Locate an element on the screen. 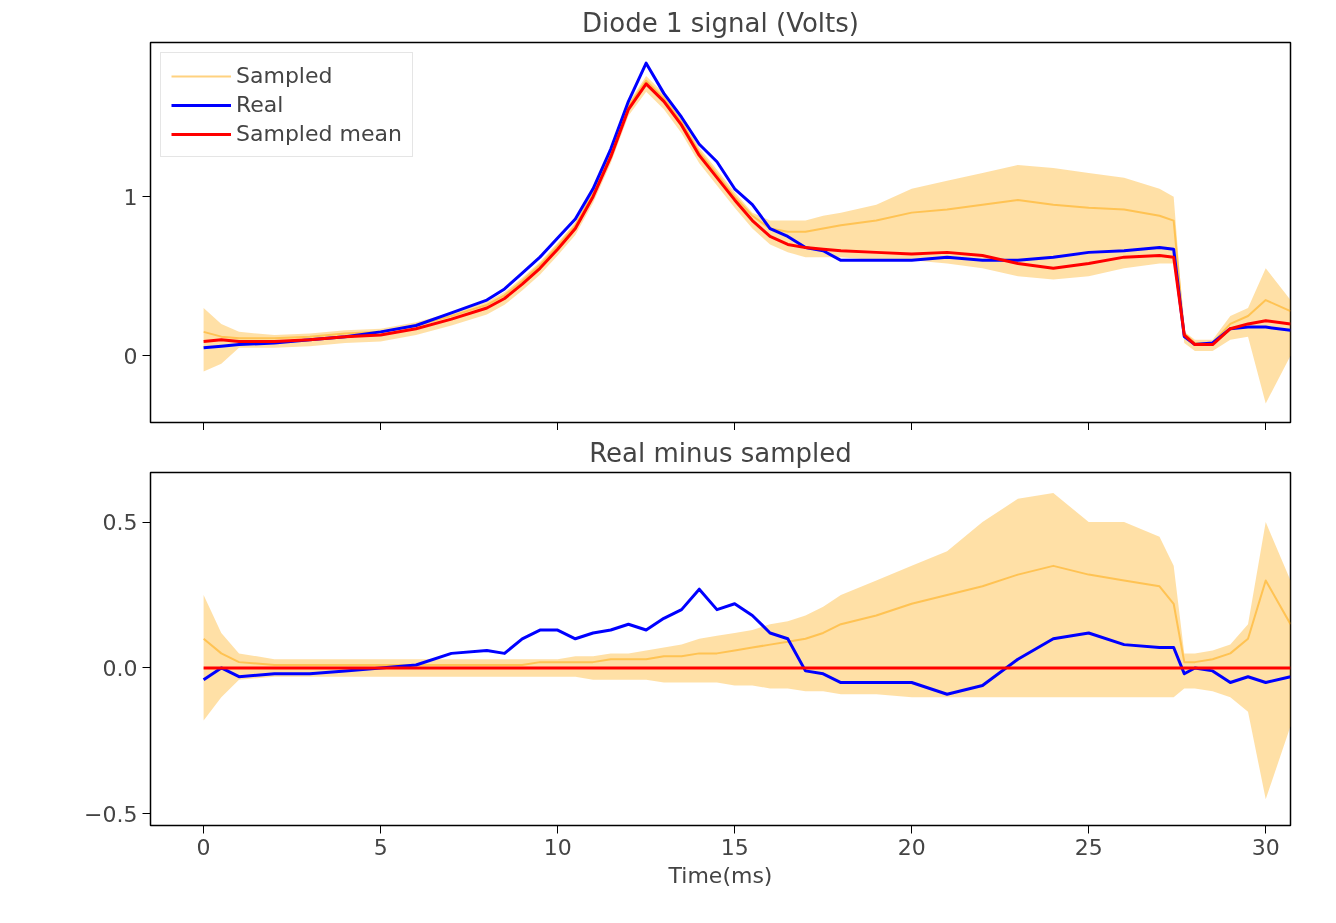 The width and height of the screenshot is (1336, 923). x-tick-label: 5 is located at coordinates (380, 847).